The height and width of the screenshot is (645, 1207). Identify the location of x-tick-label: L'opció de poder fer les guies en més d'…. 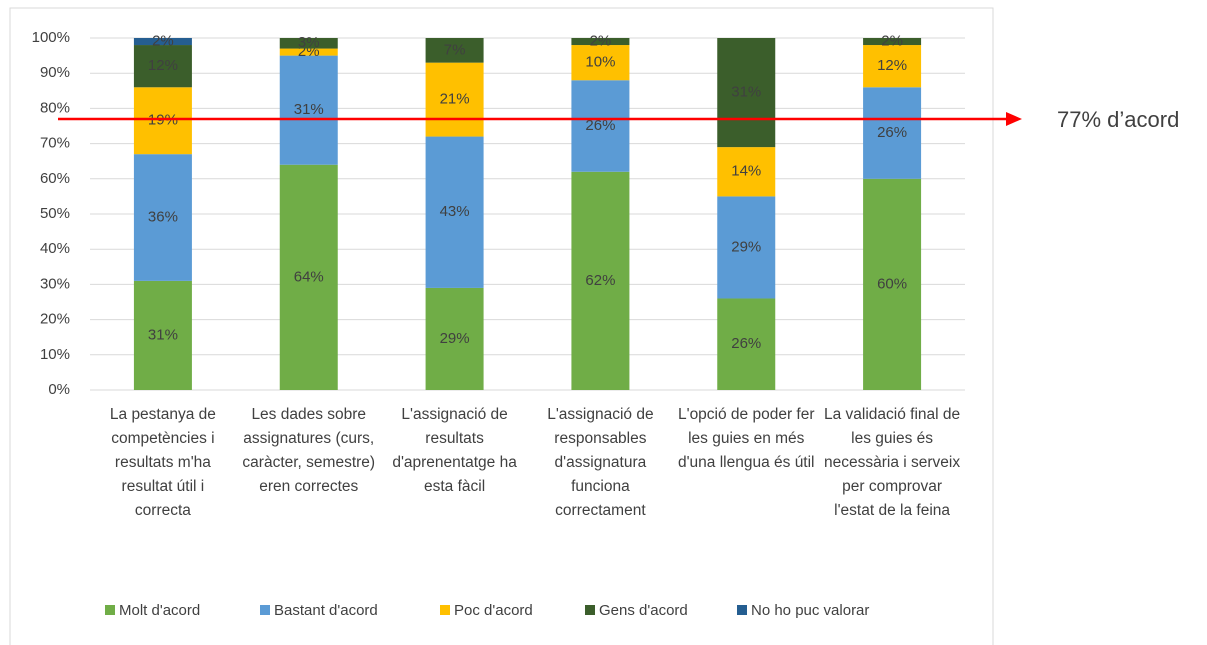
(746, 438).